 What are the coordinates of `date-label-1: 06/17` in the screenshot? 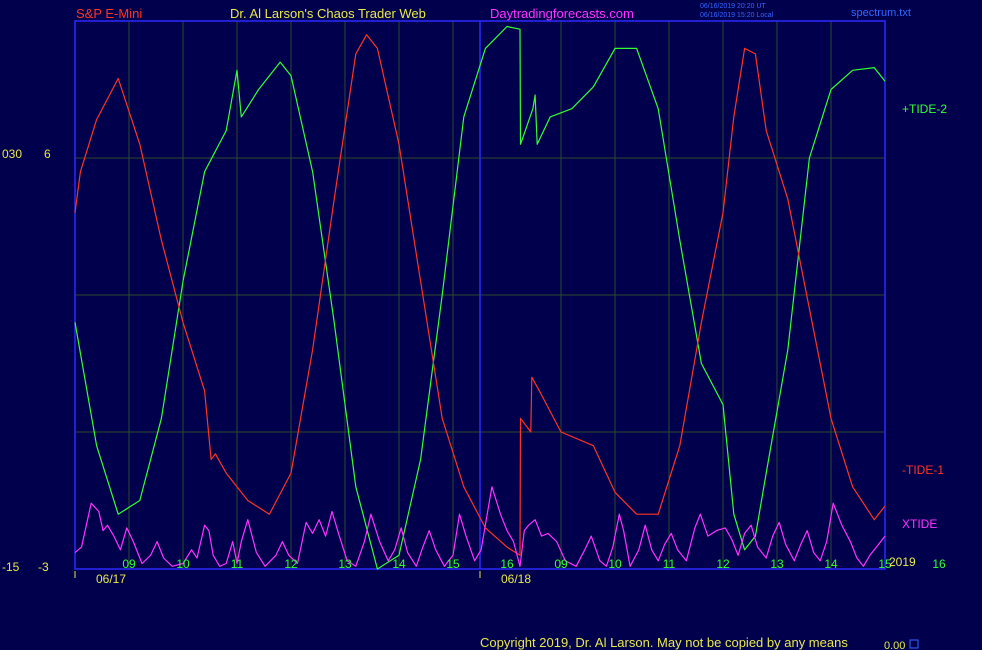 It's located at (111, 579).